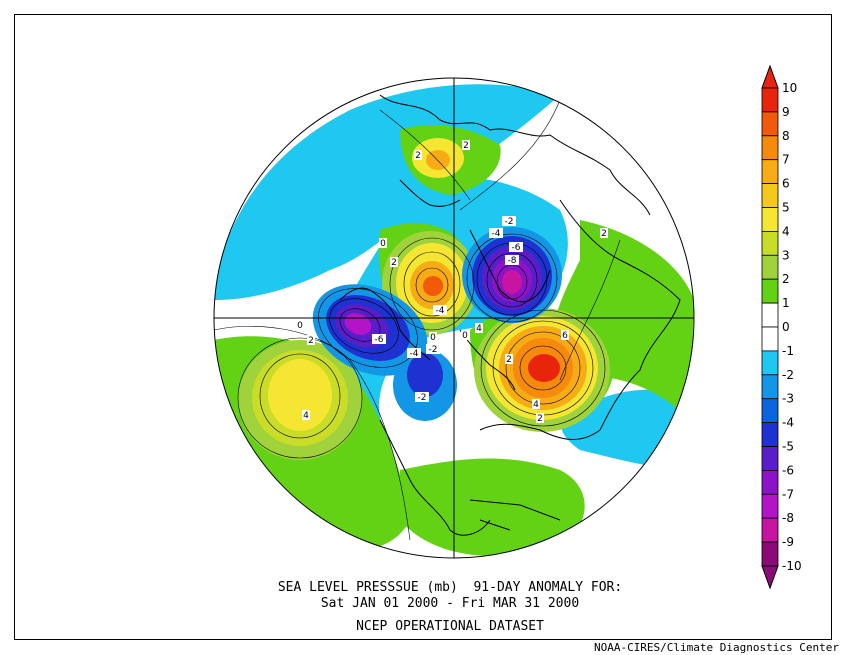 Image resolution: width=847 pixels, height=655 pixels. What do you see at coordinates (786, 231) in the screenshot?
I see `colorbar-label: 4` at bounding box center [786, 231].